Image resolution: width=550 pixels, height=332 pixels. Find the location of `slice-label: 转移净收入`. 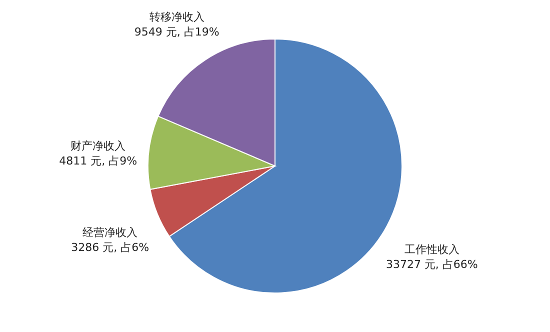

slice-label: 转移净收入 is located at coordinates (176, 17).